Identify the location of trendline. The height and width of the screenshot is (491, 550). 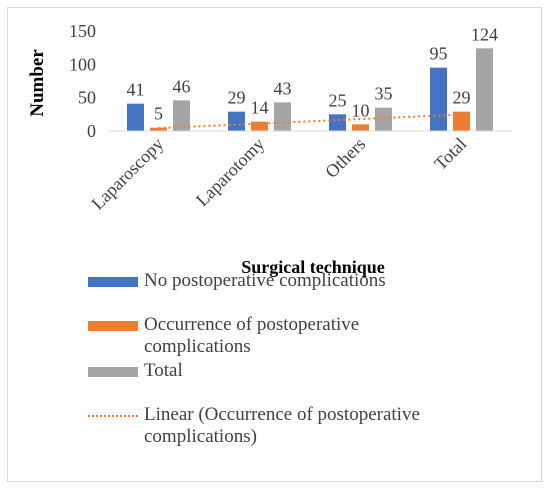
(310, 121).